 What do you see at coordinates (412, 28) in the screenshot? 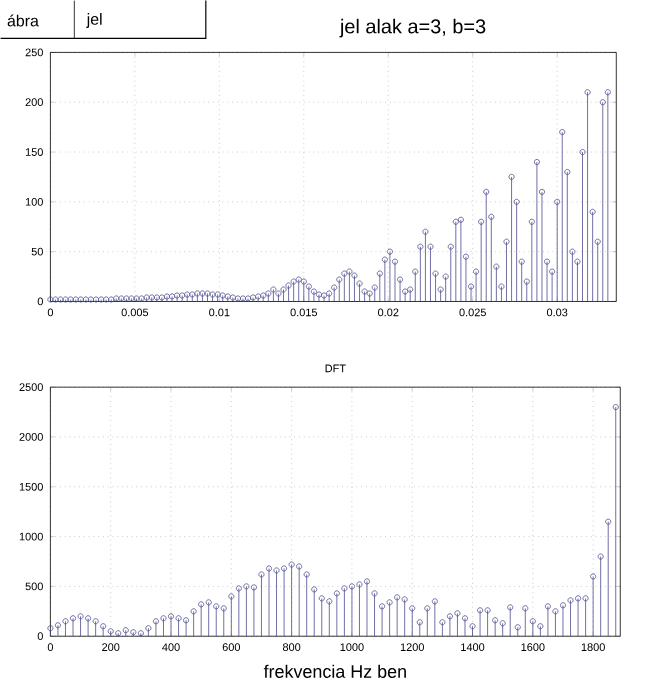
I see `chart-title: jel alak a=3, b=3` at bounding box center [412, 28].